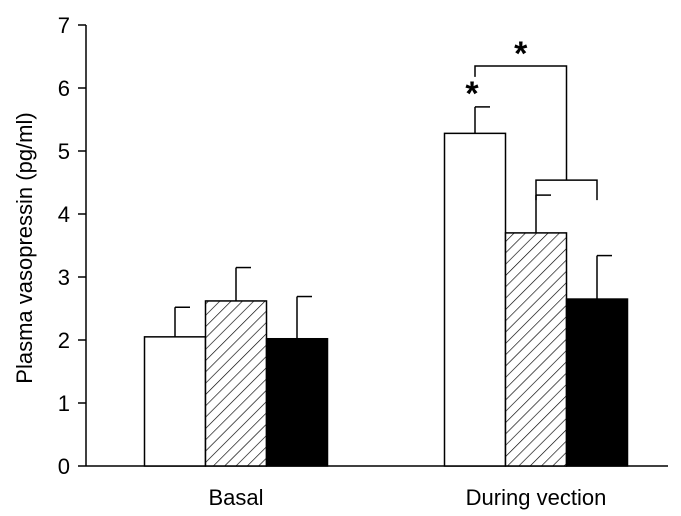 The height and width of the screenshot is (516, 681). I want to click on annotations: **, so click(531, 118).